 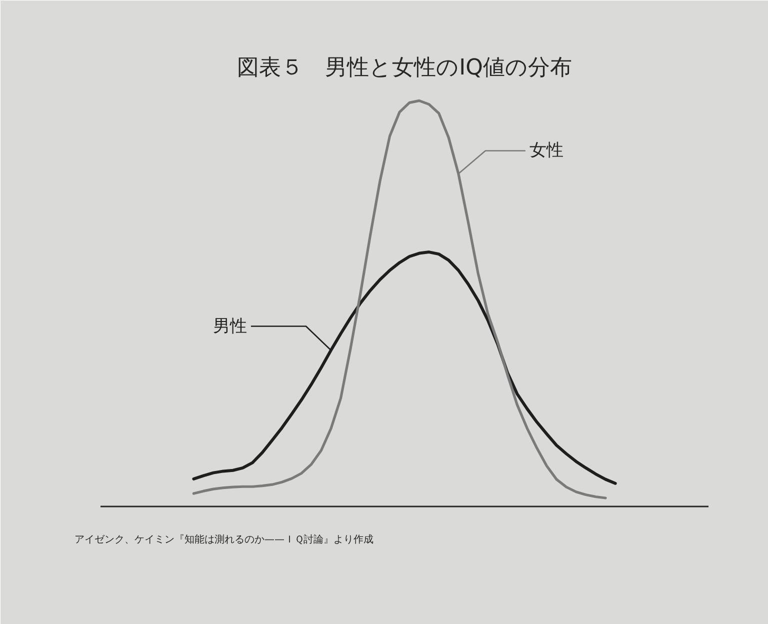 What do you see at coordinates (546, 150) in the screenshot?
I see `legend-label: 女性` at bounding box center [546, 150].